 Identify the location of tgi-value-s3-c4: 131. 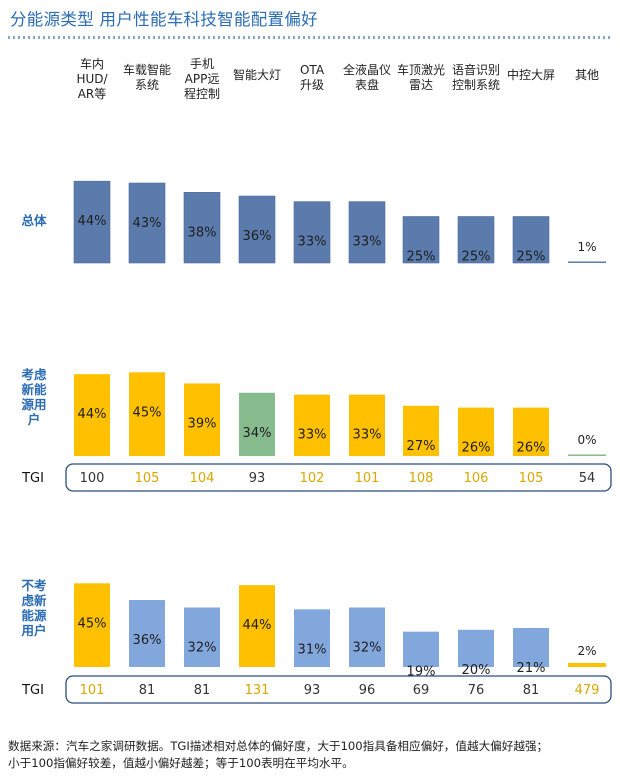
(257, 690).